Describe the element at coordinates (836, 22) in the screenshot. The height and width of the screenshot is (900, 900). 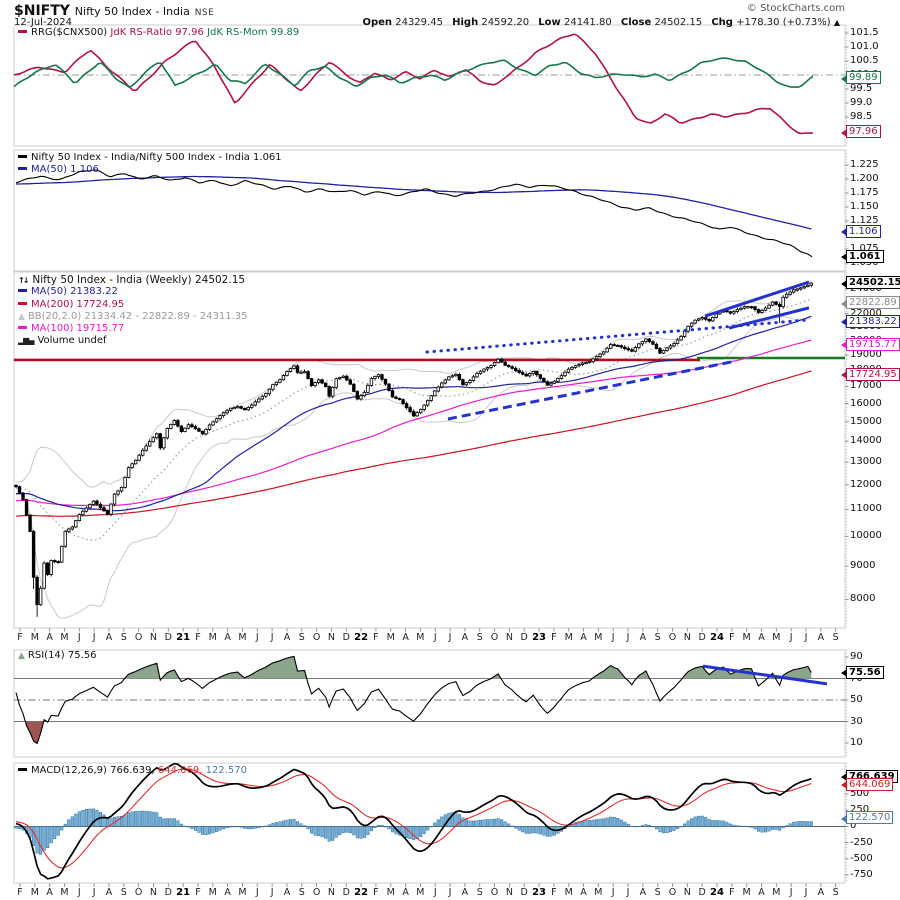
I see `up-arrow-icon: ▲` at that location.